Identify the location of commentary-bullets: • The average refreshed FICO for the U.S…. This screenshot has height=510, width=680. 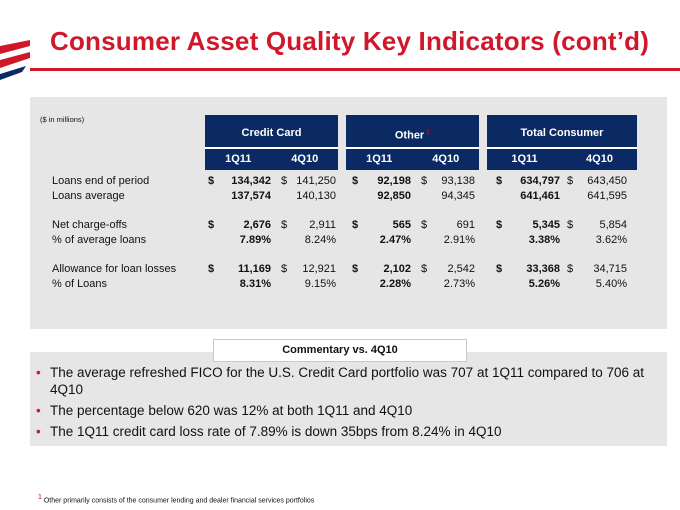
(348, 404).